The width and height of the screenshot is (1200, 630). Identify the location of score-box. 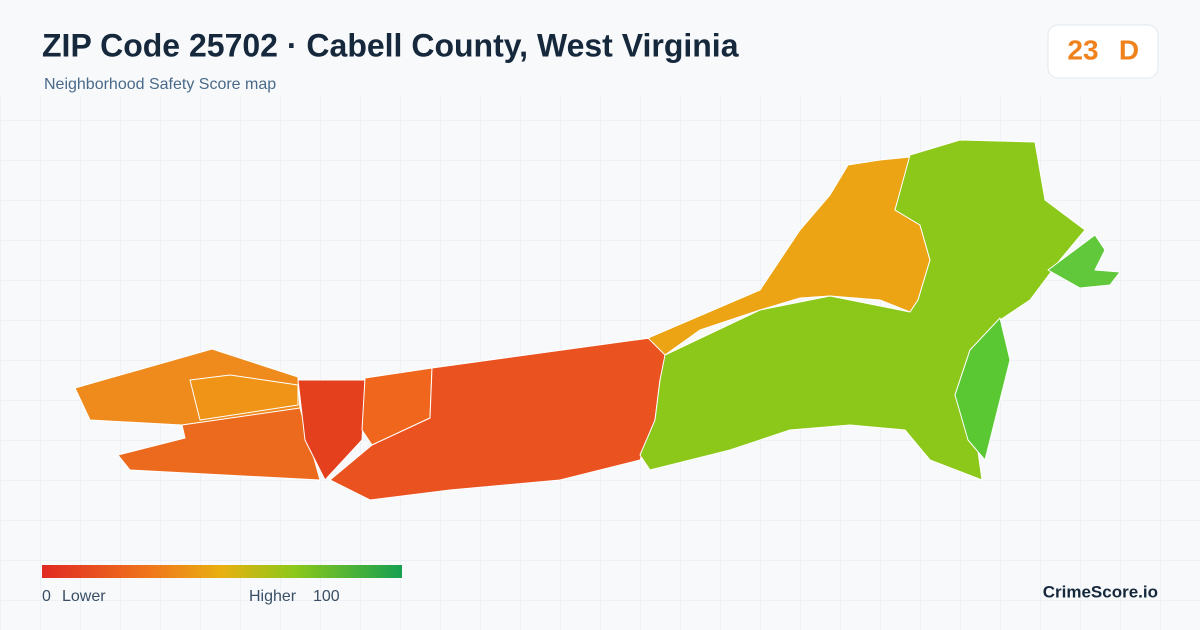
(1103, 51).